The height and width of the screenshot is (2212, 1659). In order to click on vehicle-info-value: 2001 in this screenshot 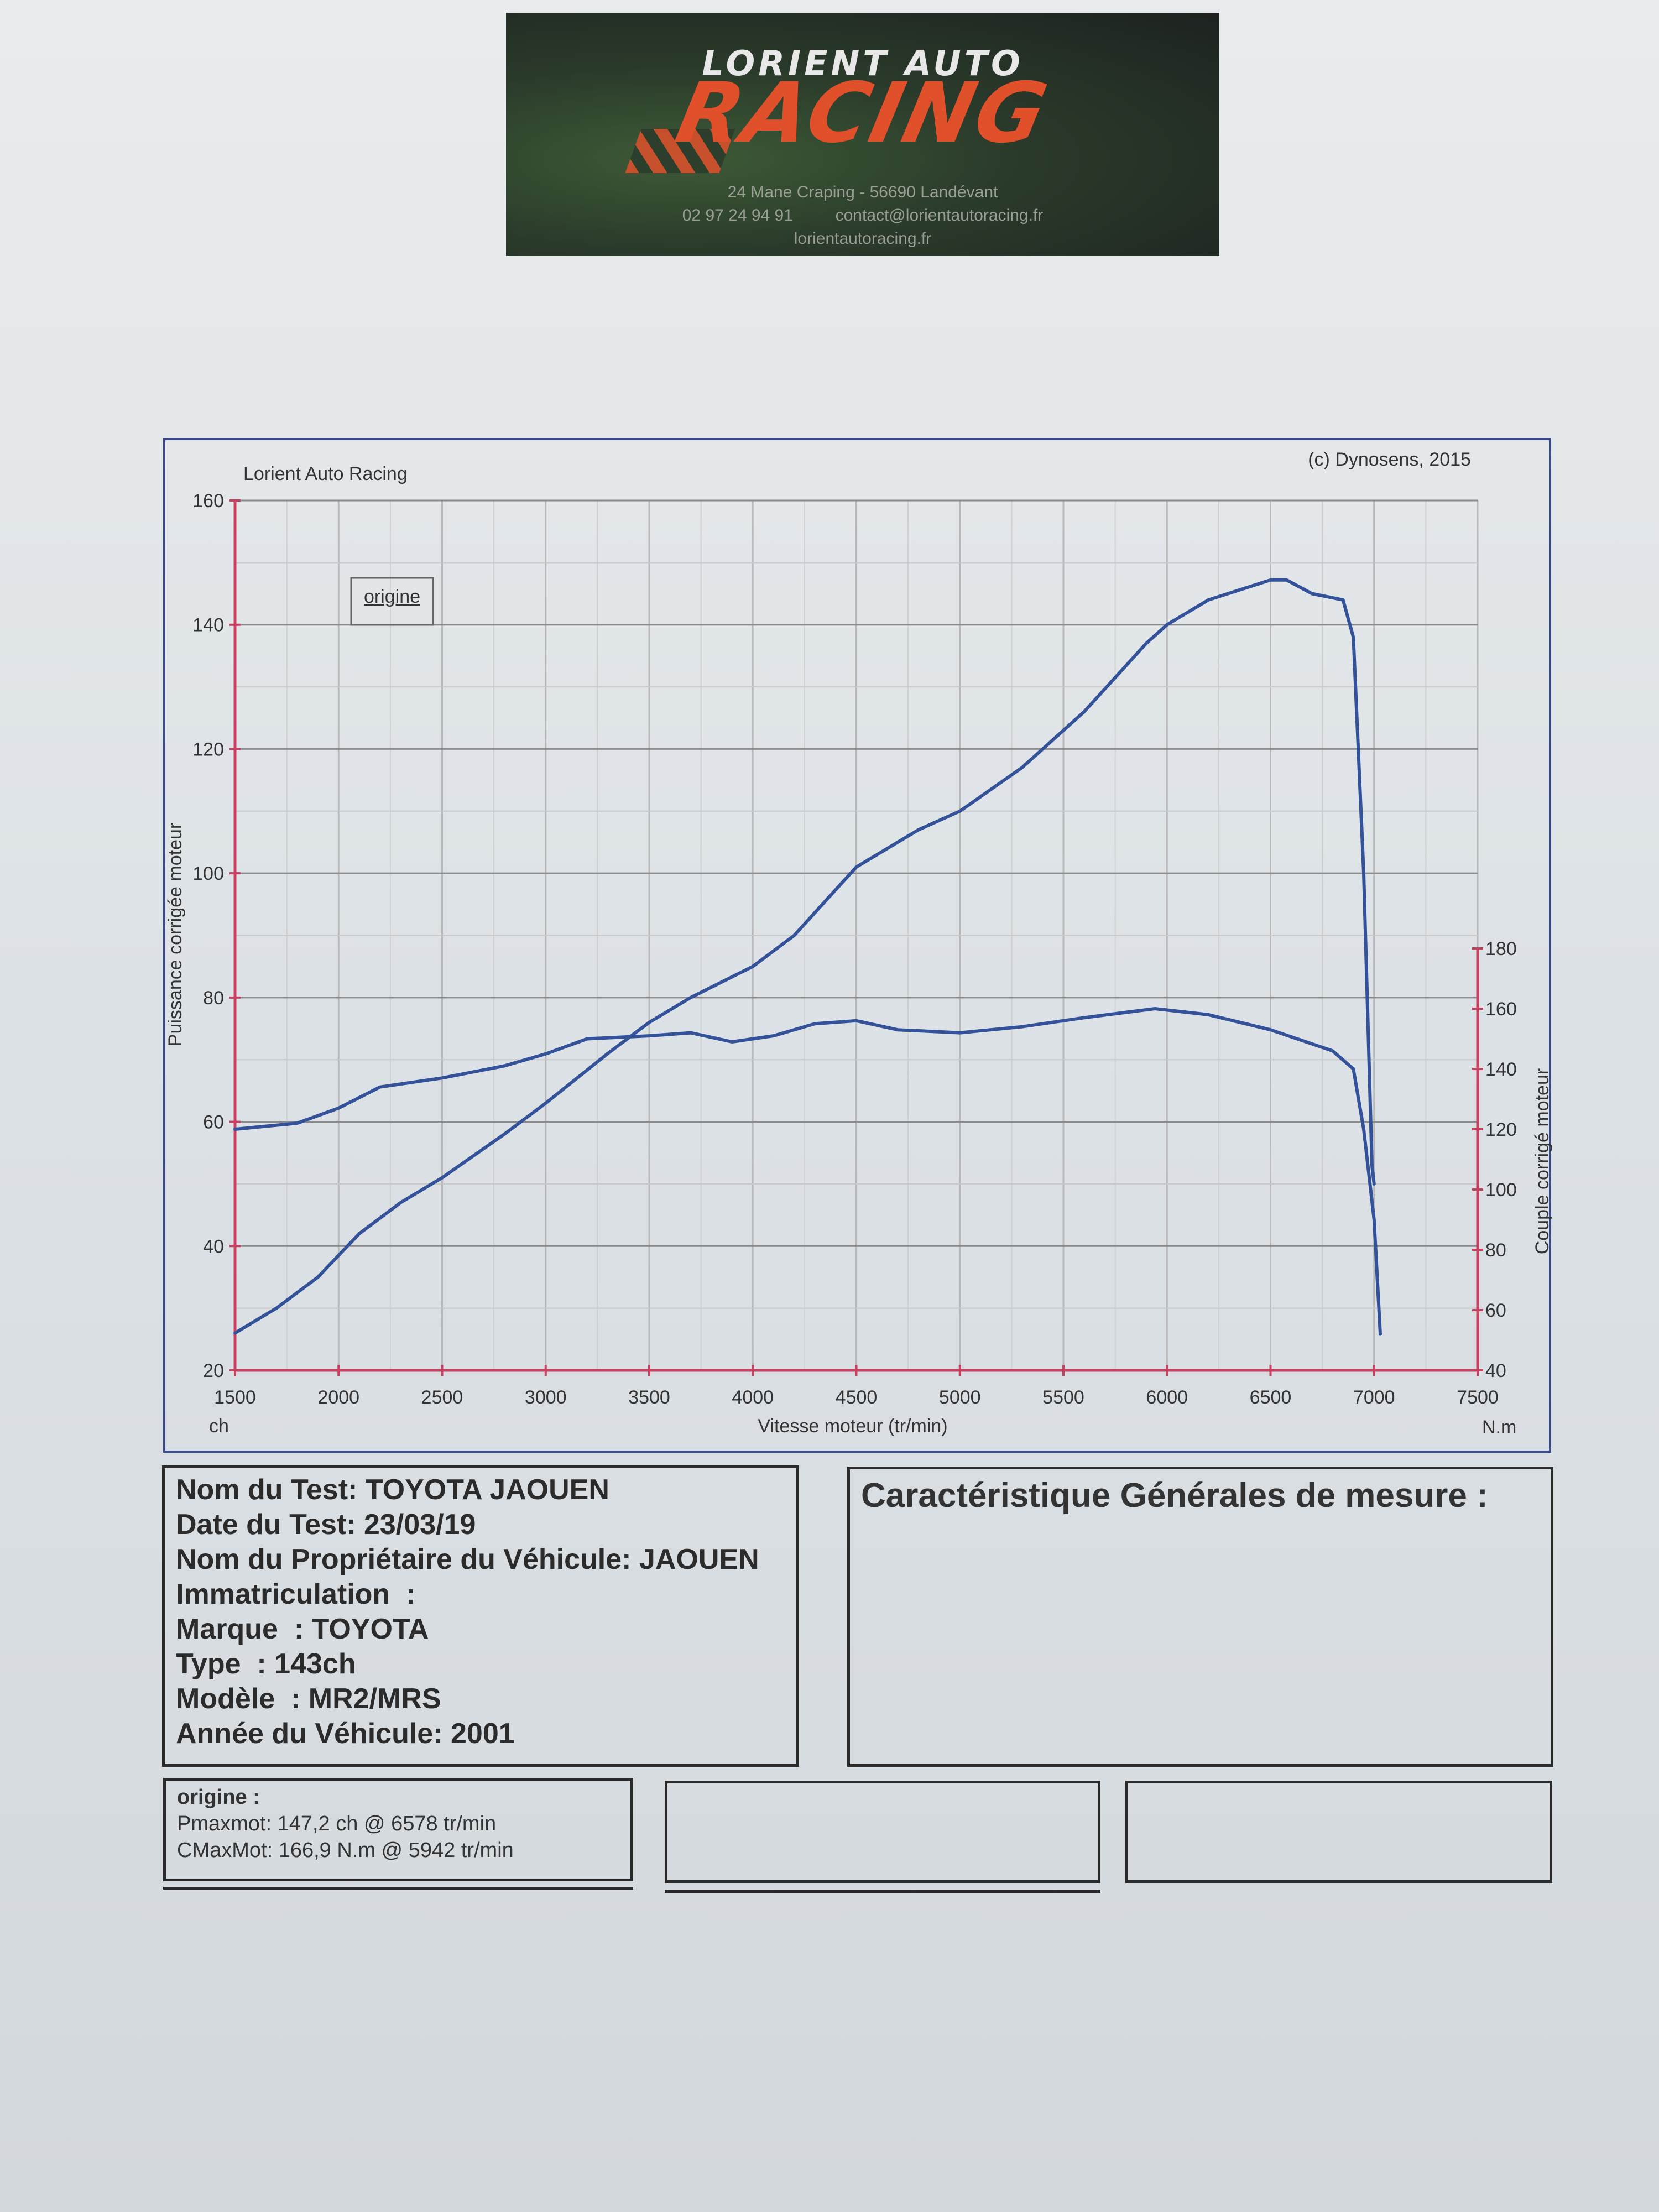, I will do `click(479, 1734)`.